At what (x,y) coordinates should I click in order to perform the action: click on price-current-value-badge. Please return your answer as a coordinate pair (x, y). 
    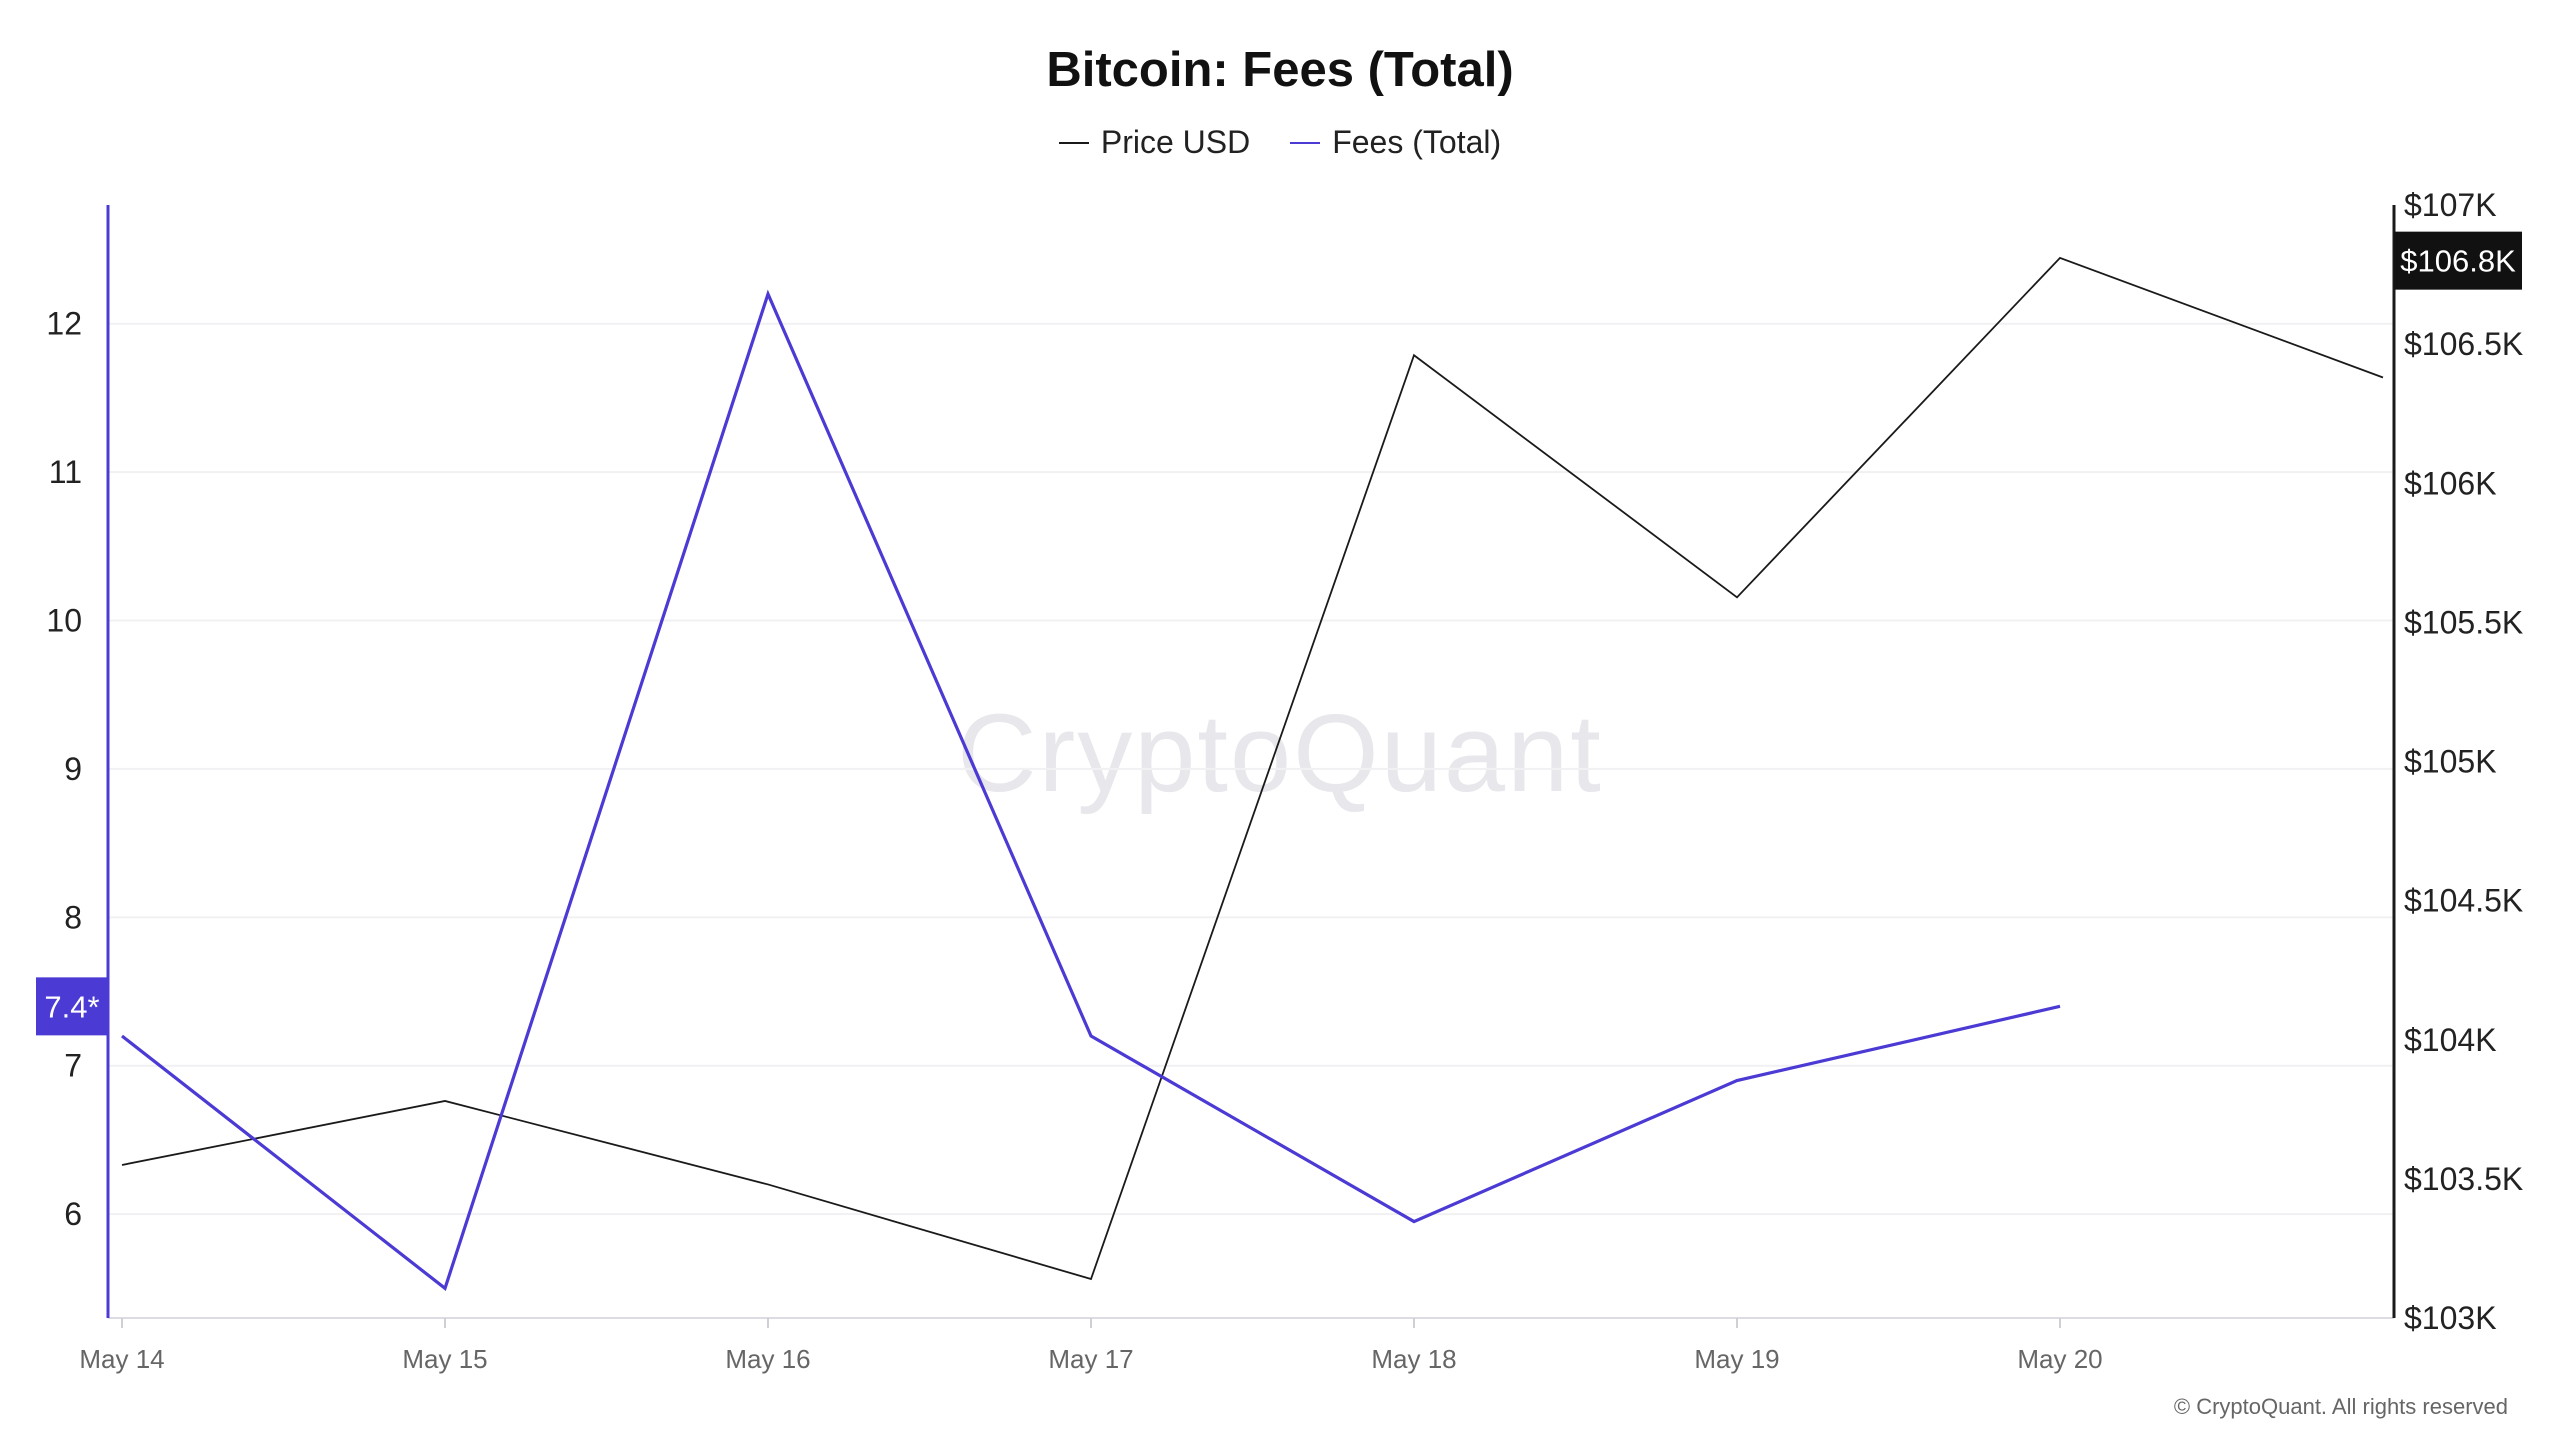
    Looking at the image, I should click on (2458, 260).